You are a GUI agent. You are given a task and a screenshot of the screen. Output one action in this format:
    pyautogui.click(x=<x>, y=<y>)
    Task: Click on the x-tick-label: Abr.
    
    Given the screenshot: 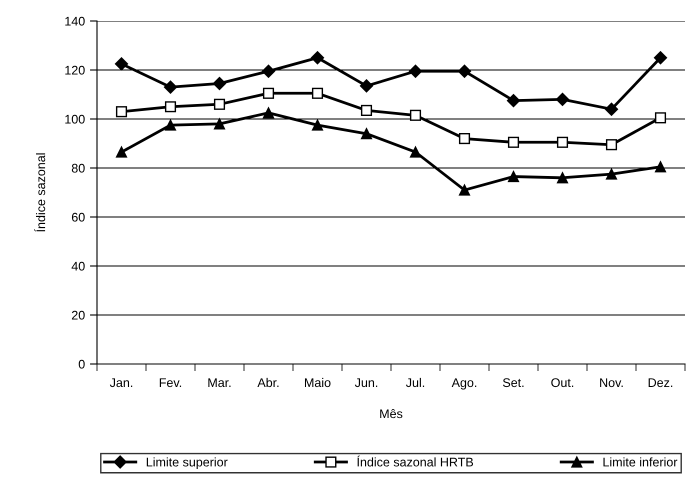 What is the action you would take?
    pyautogui.click(x=267, y=383)
    